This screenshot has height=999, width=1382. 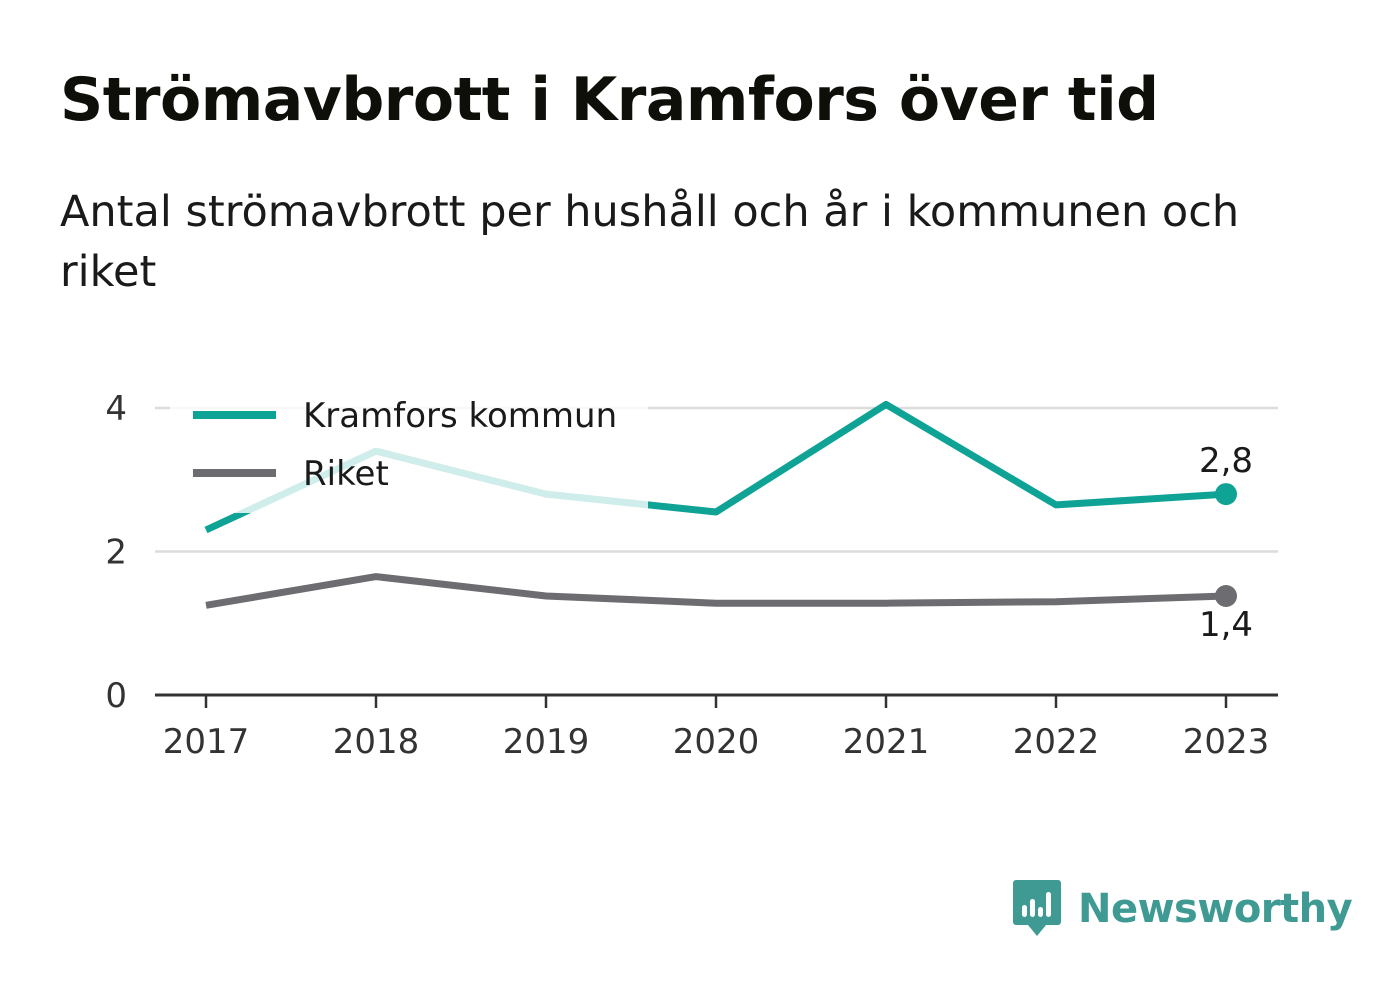 I want to click on y-tick-label: 0, so click(x=116, y=696).